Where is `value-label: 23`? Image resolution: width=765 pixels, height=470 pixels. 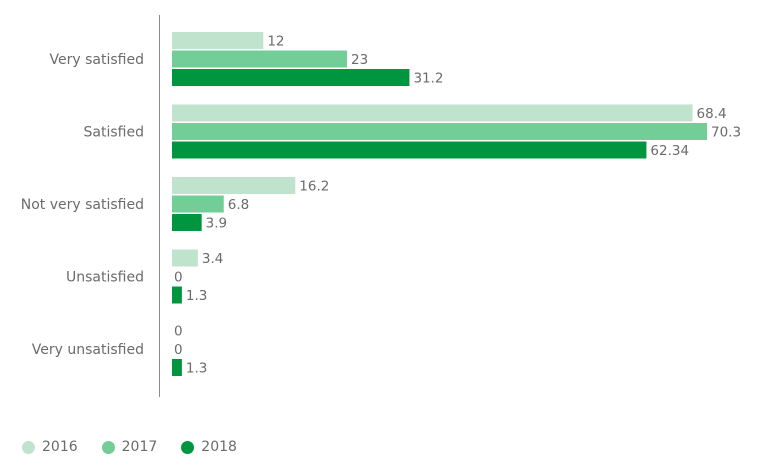
value-label: 23 is located at coordinates (359, 60).